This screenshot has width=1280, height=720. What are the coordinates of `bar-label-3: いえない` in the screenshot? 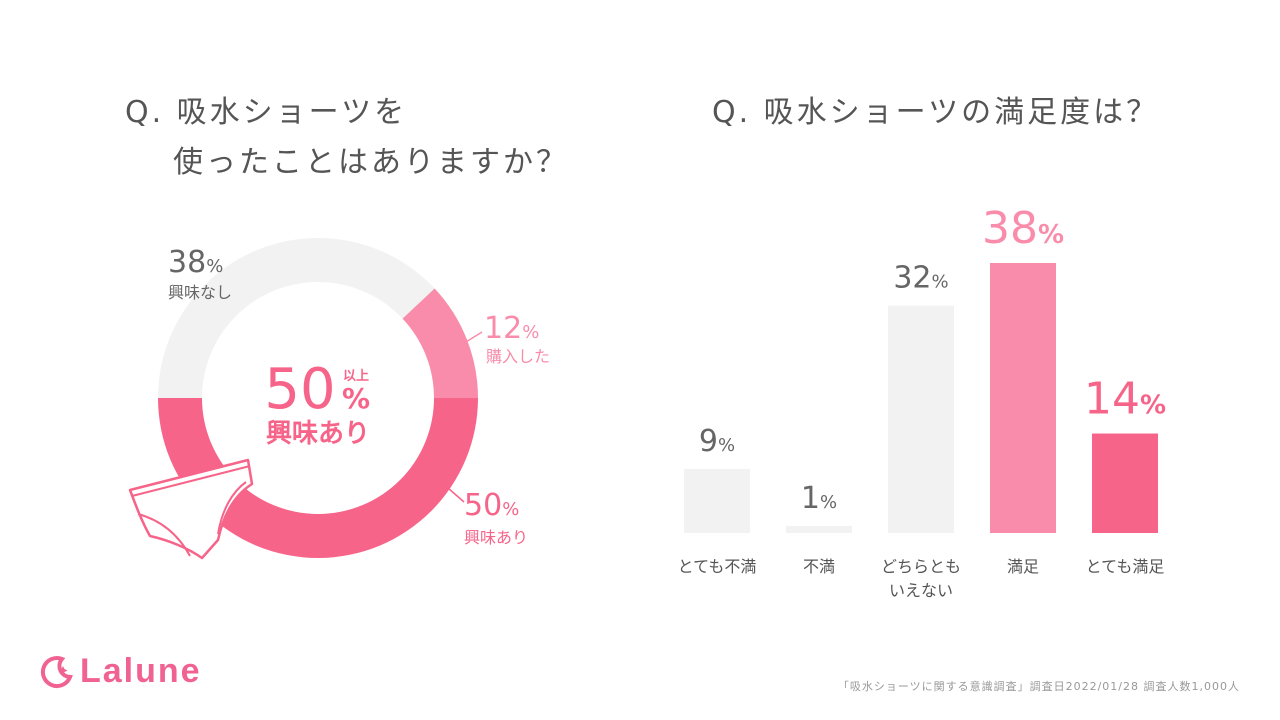 It's located at (921, 590).